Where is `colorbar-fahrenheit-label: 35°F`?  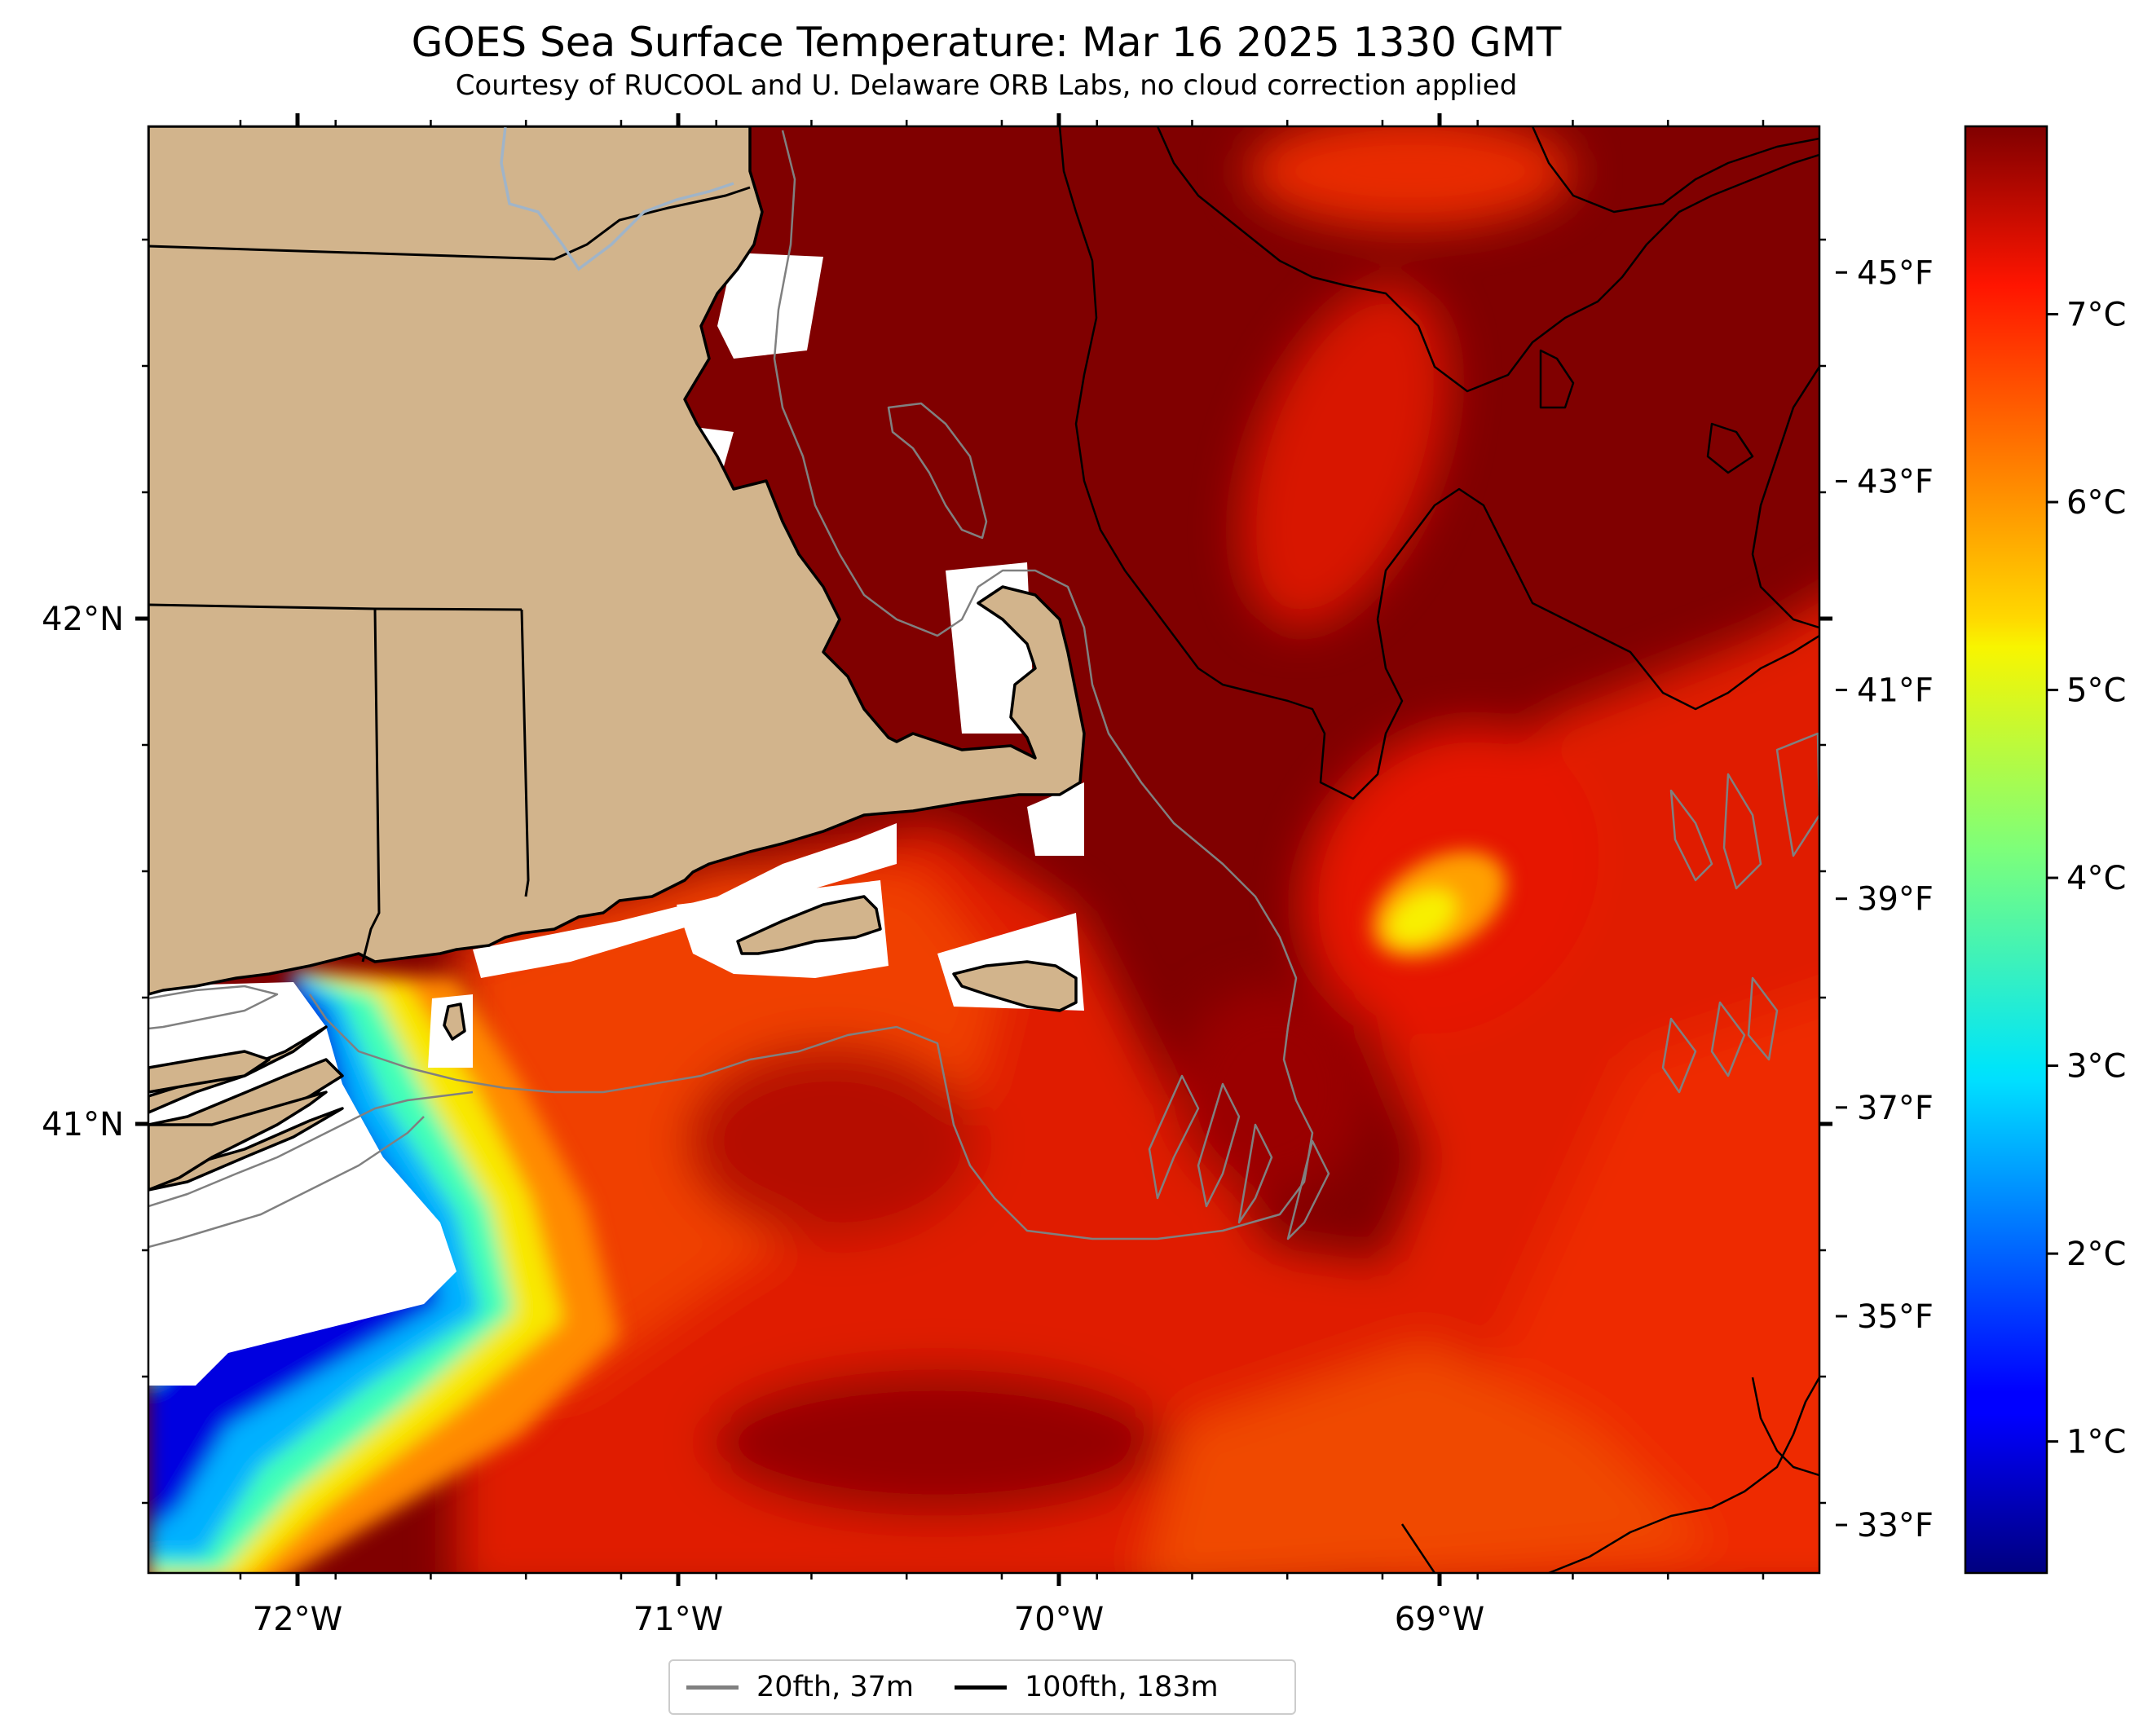
colorbar-fahrenheit-label: 35°F is located at coordinates (1895, 1317).